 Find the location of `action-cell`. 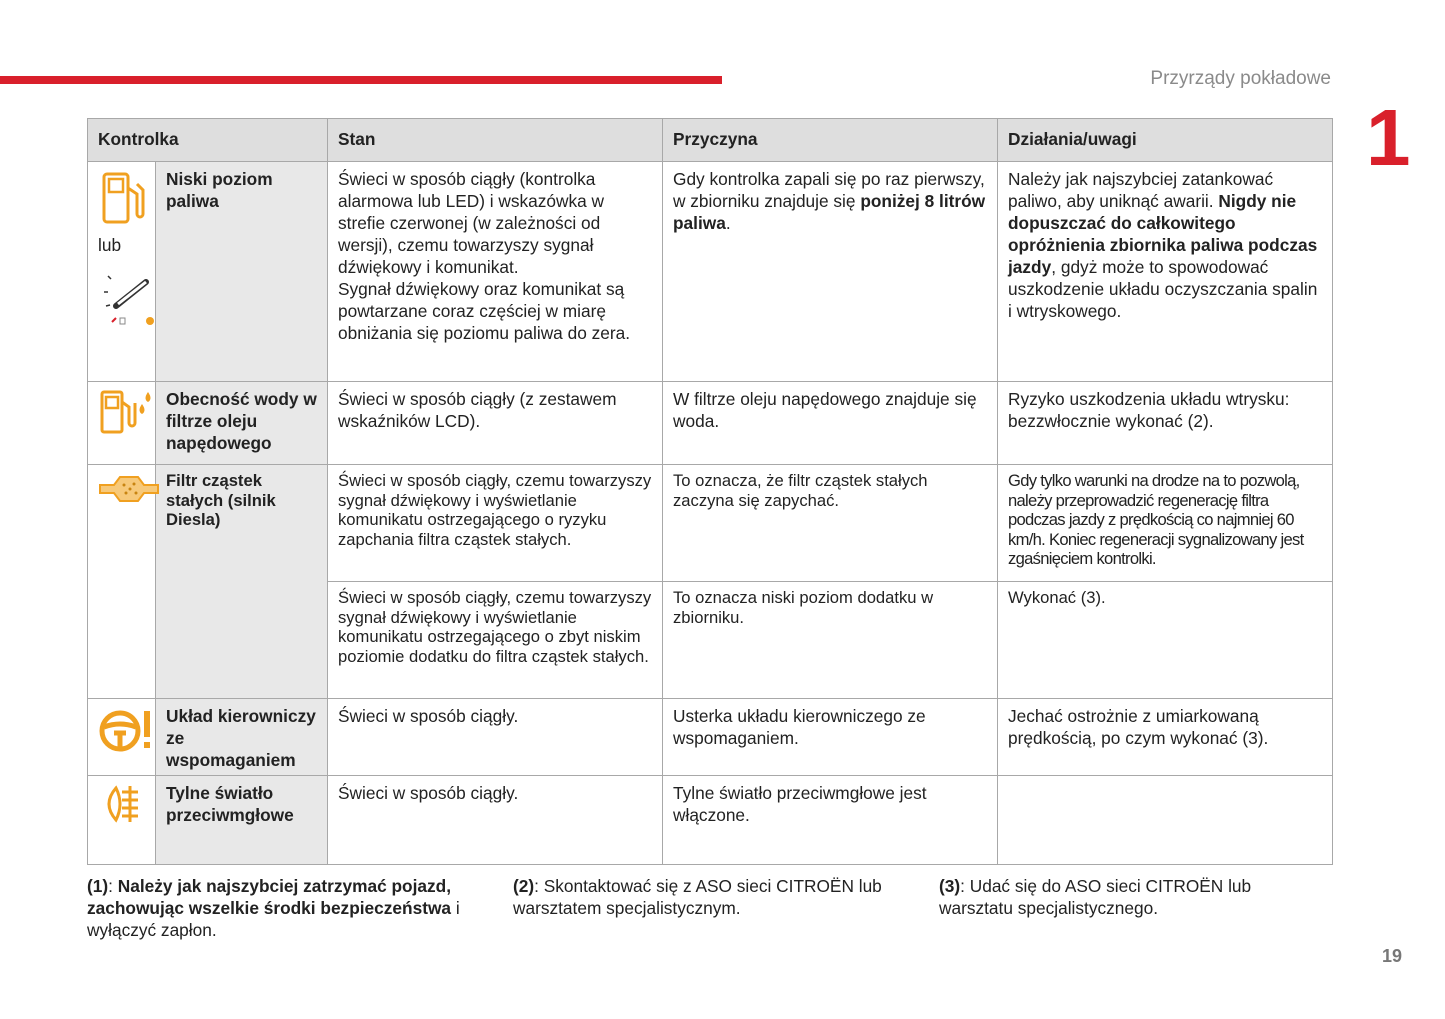

action-cell is located at coordinates (1165, 820).